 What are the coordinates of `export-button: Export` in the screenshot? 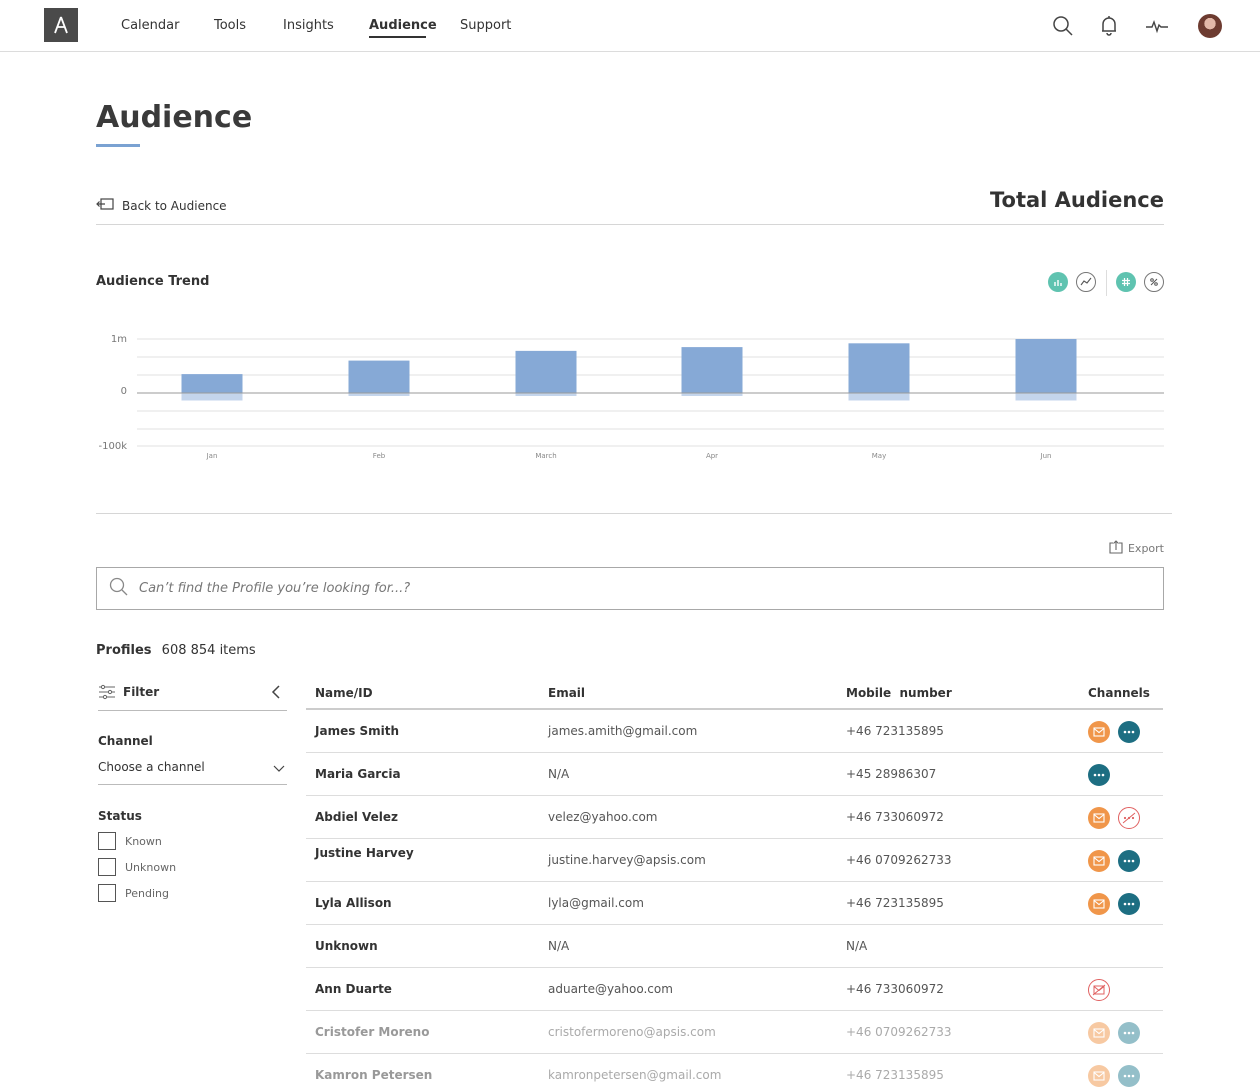 It's located at (1136, 548).